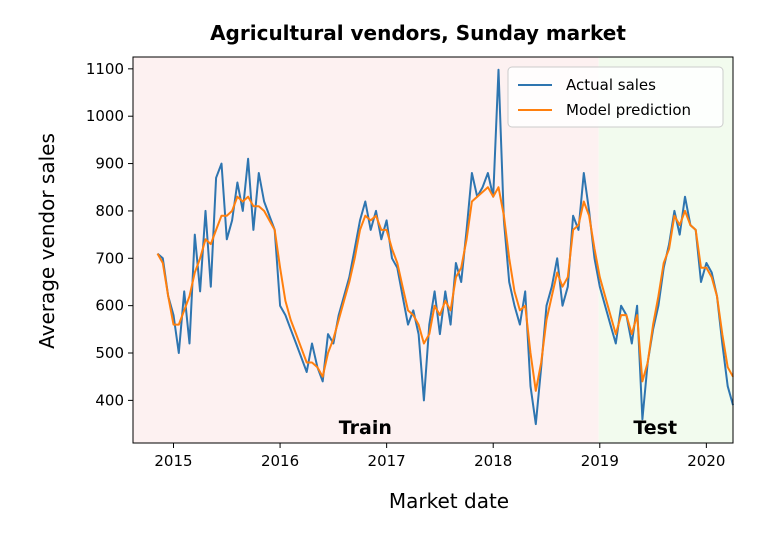 This screenshot has width=778, height=537. I want to click on x-tick-label: 2017, so click(387, 461).